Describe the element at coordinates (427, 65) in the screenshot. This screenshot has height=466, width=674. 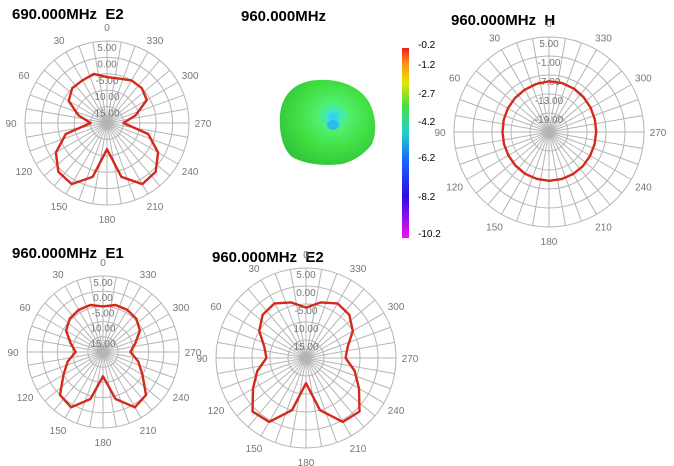
I see `colorbar-tick: -1.2` at that location.